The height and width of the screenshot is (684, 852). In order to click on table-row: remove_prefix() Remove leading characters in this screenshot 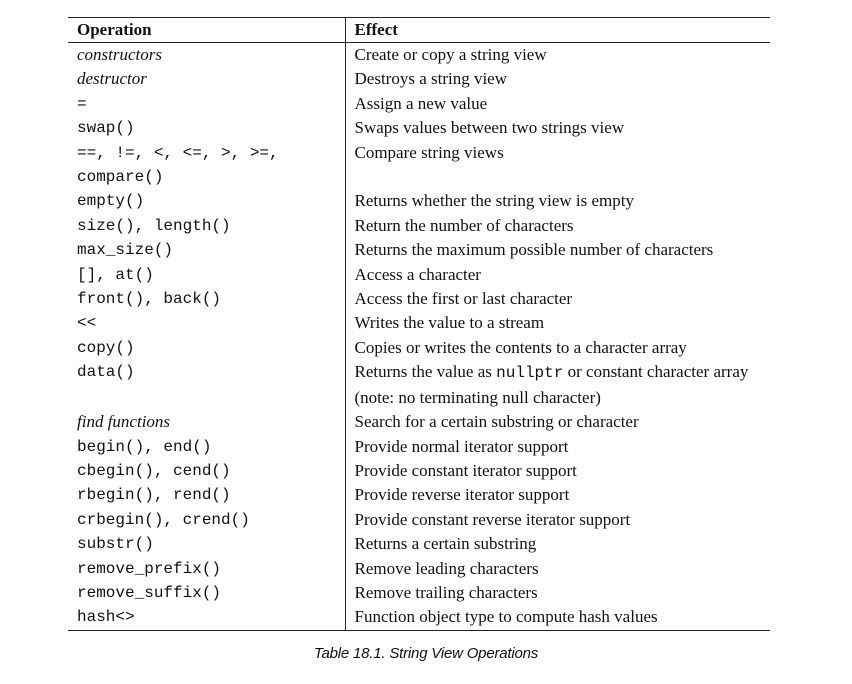, I will do `click(419, 568)`.